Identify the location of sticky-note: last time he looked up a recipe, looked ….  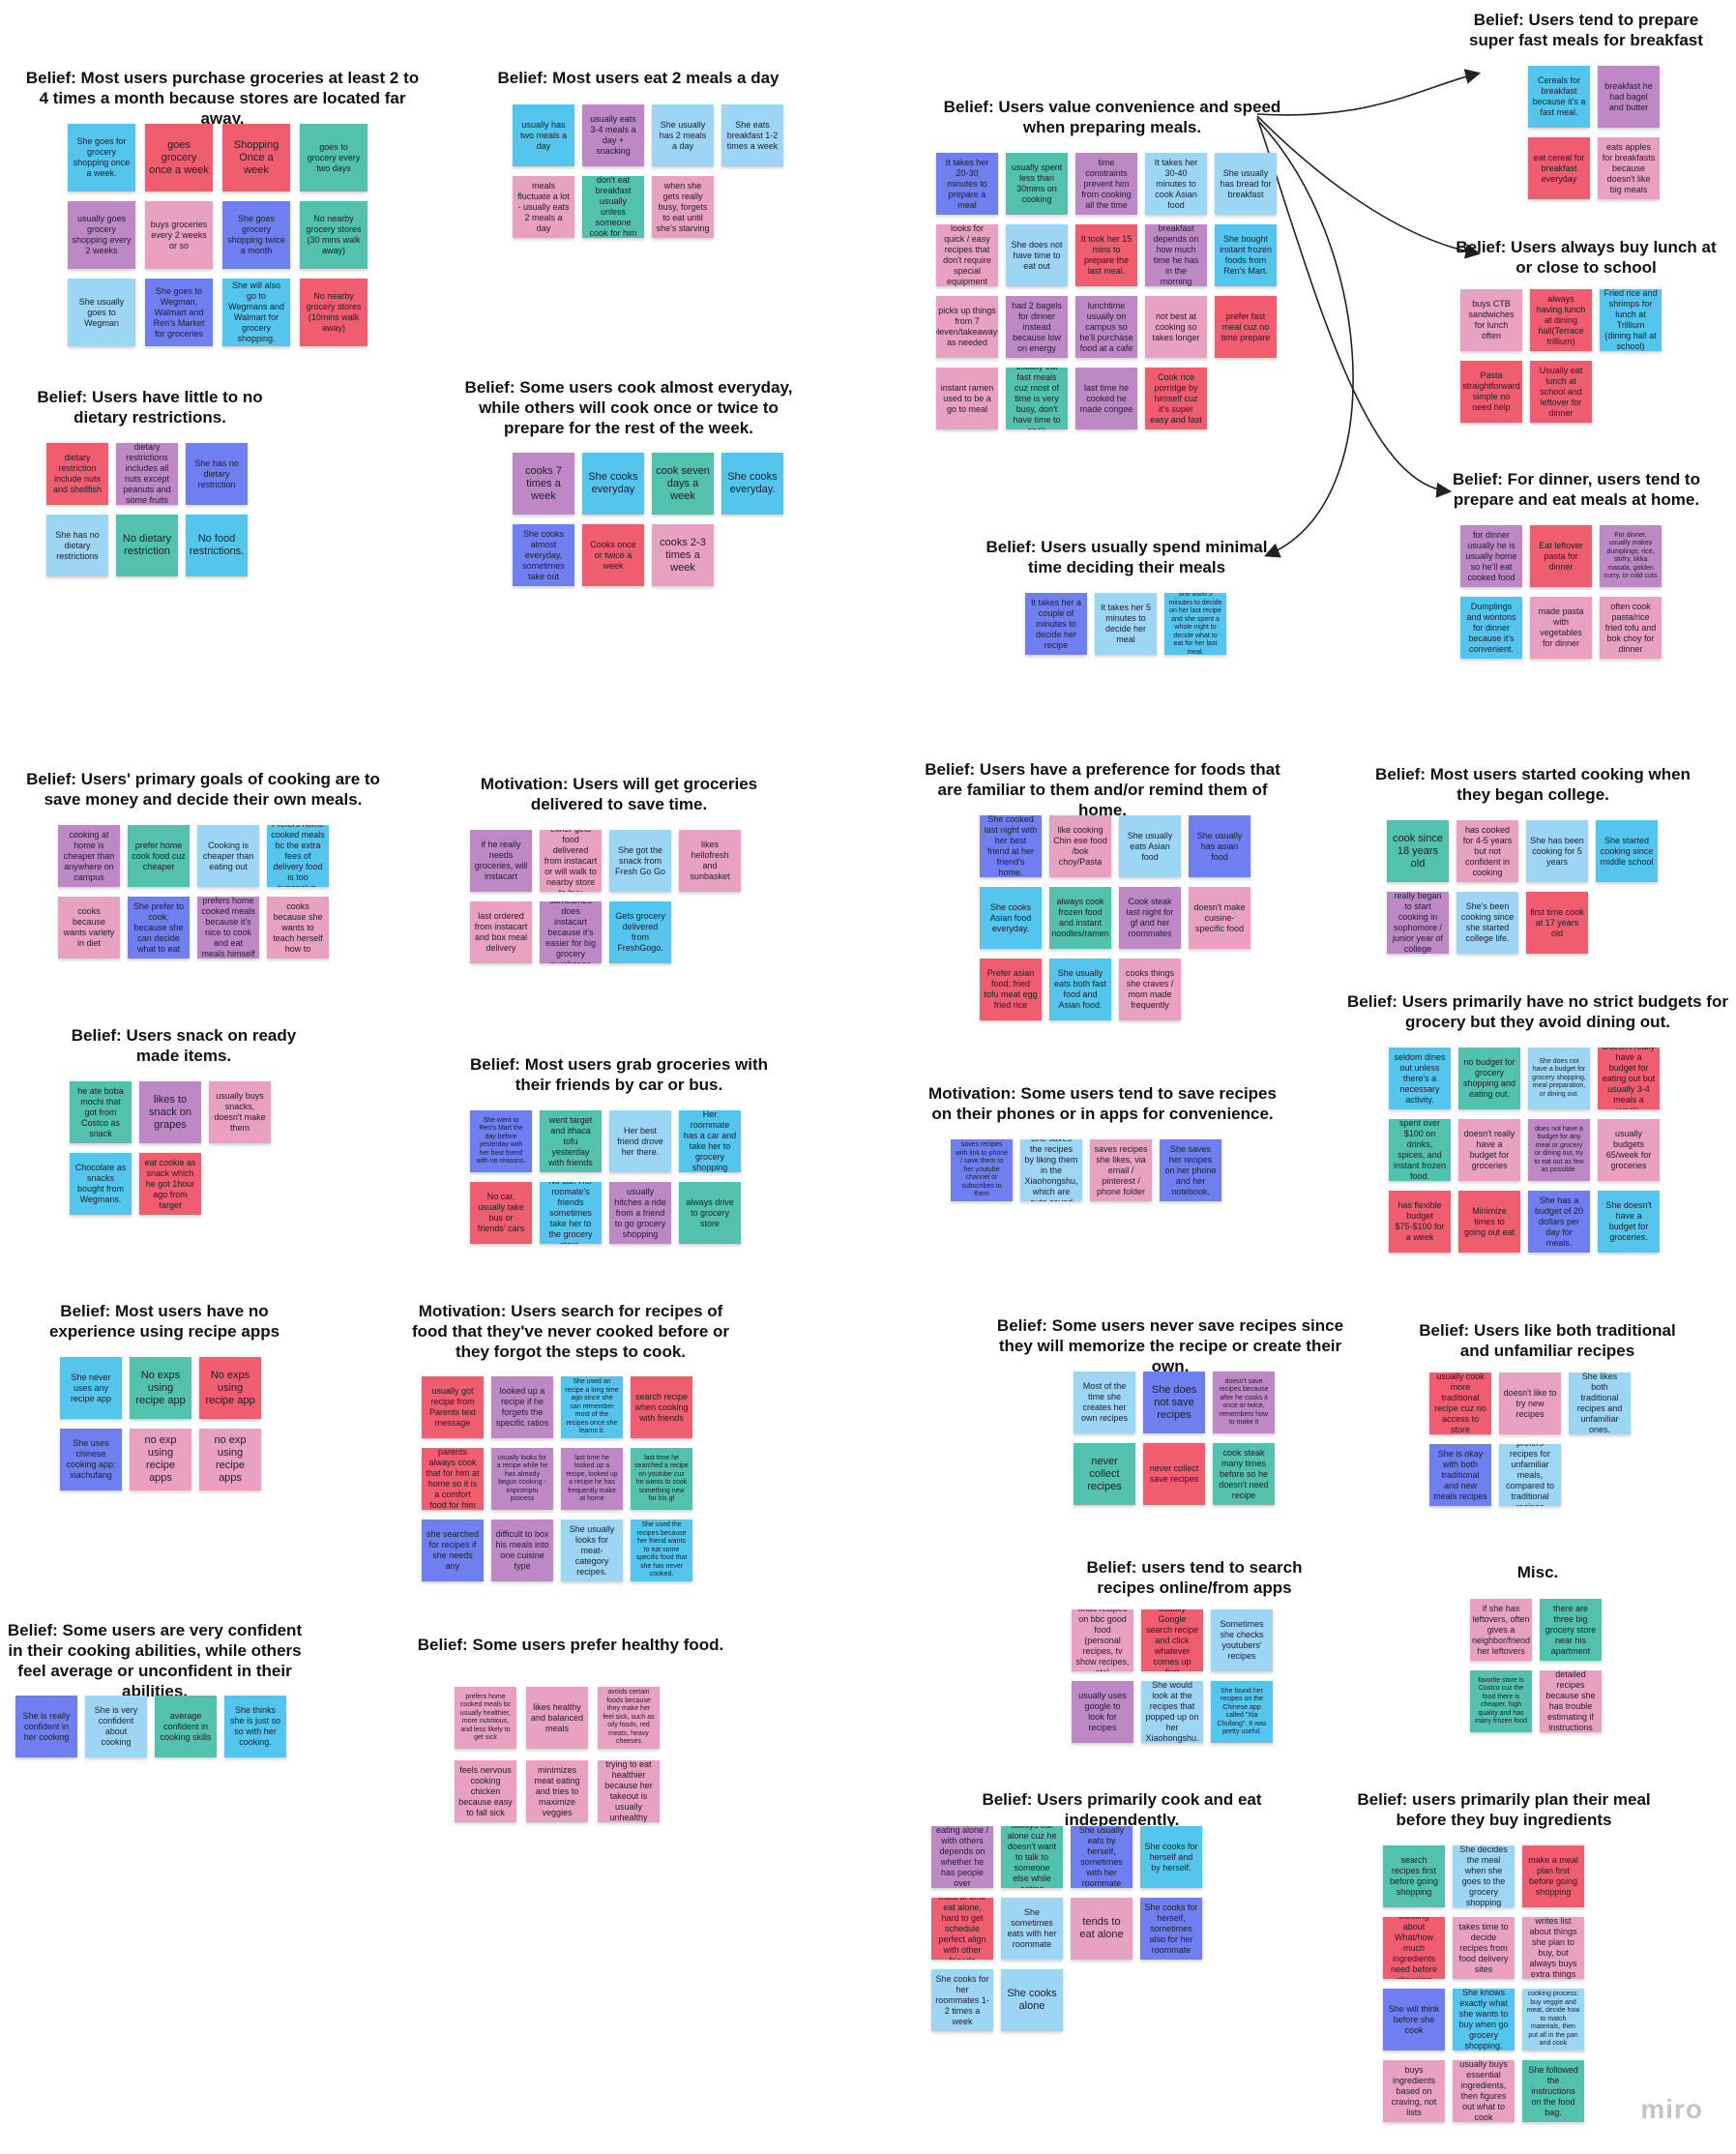
(592, 1479).